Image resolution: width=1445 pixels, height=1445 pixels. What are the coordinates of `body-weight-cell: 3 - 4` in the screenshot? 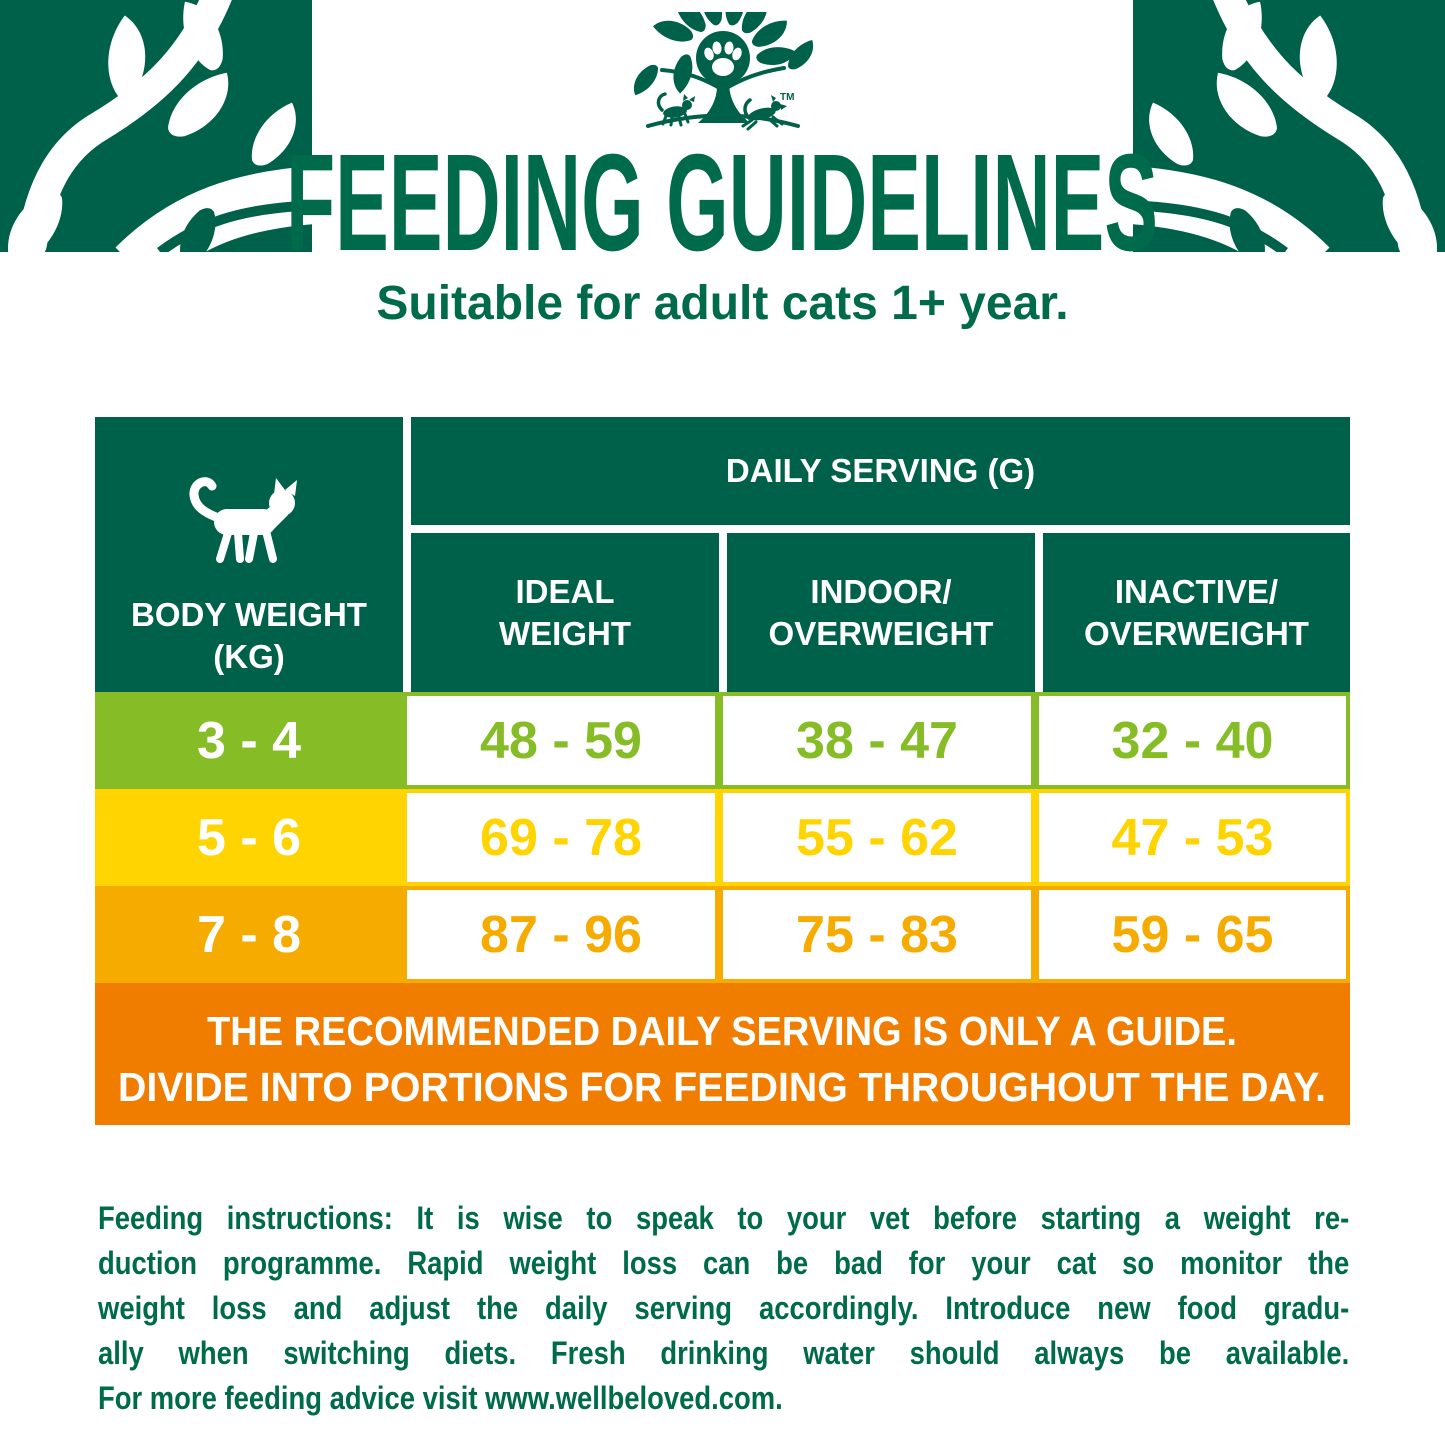 It's located at (249, 740).